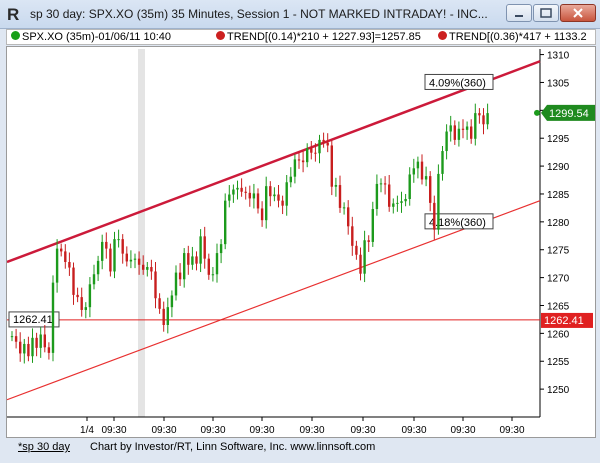  Describe the element at coordinates (96, 37) in the screenshot. I see `legend-item-price: SPX.XO (35m)-01/06/11 10:40` at that location.